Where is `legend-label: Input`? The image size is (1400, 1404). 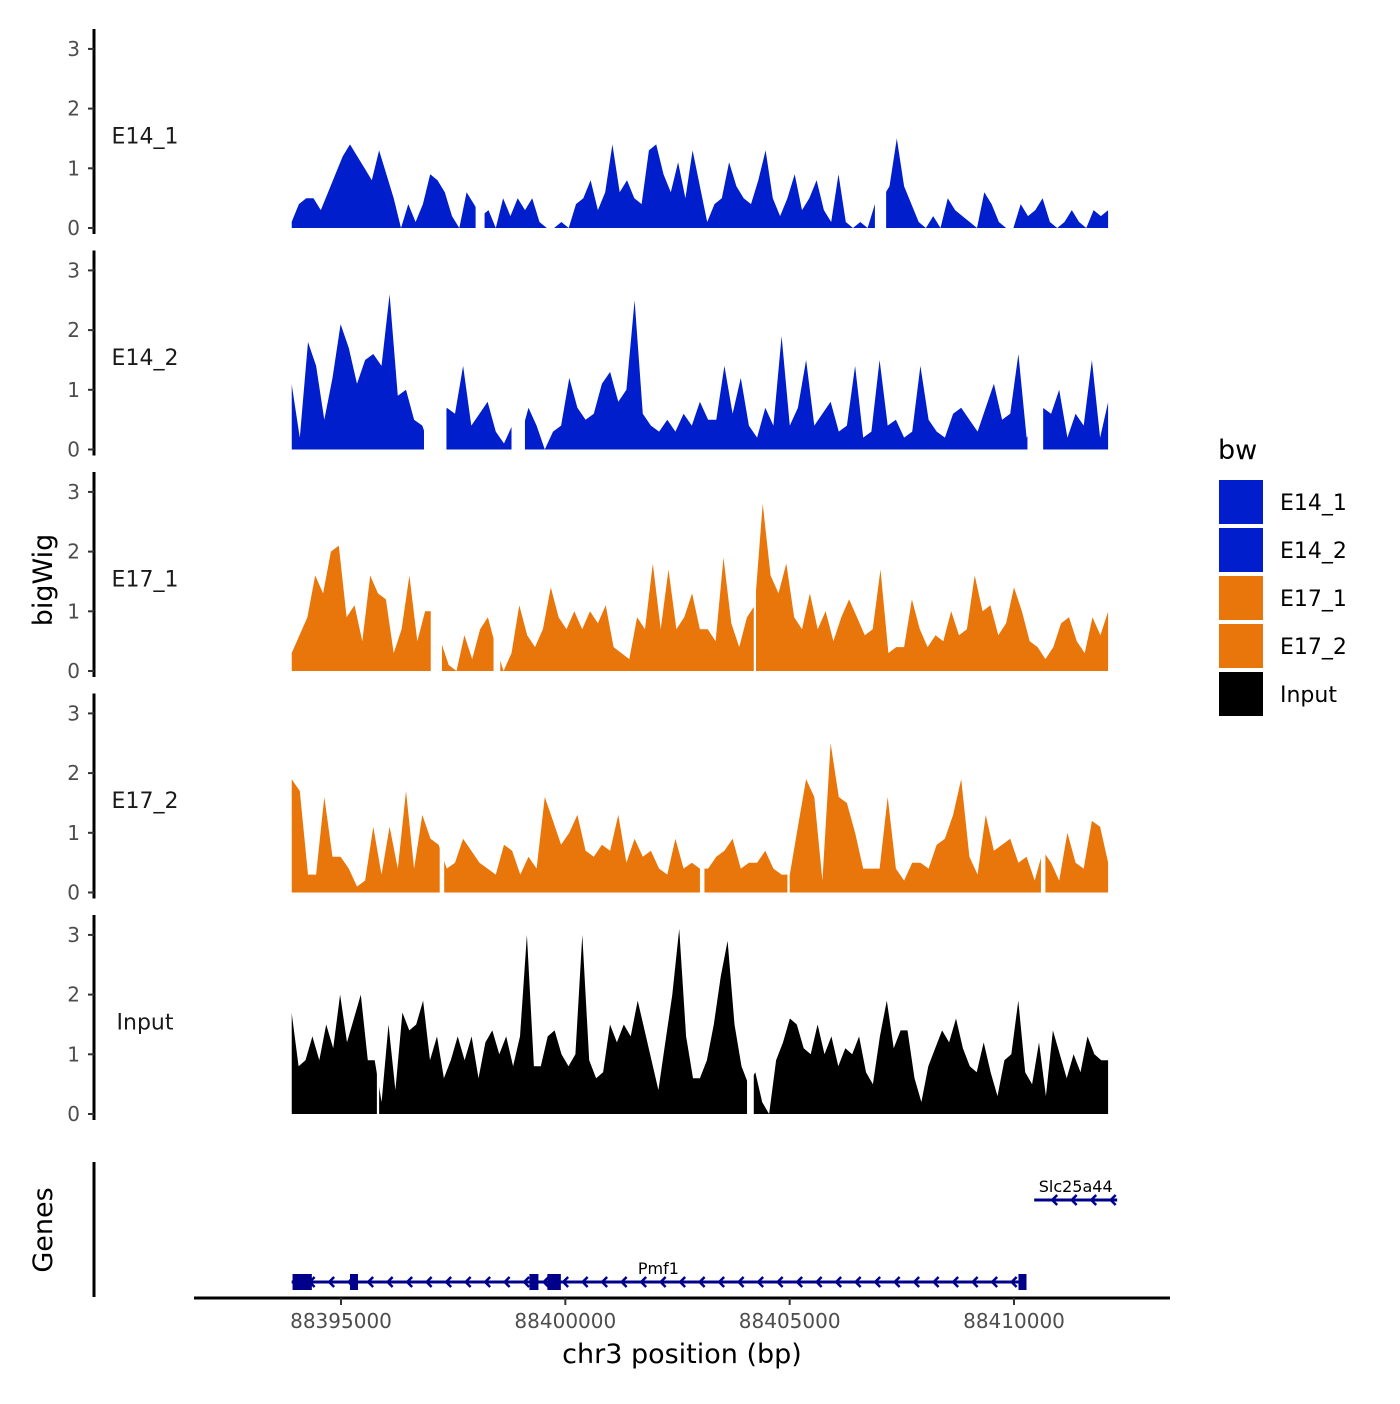
legend-label: Input is located at coordinates (1308, 695).